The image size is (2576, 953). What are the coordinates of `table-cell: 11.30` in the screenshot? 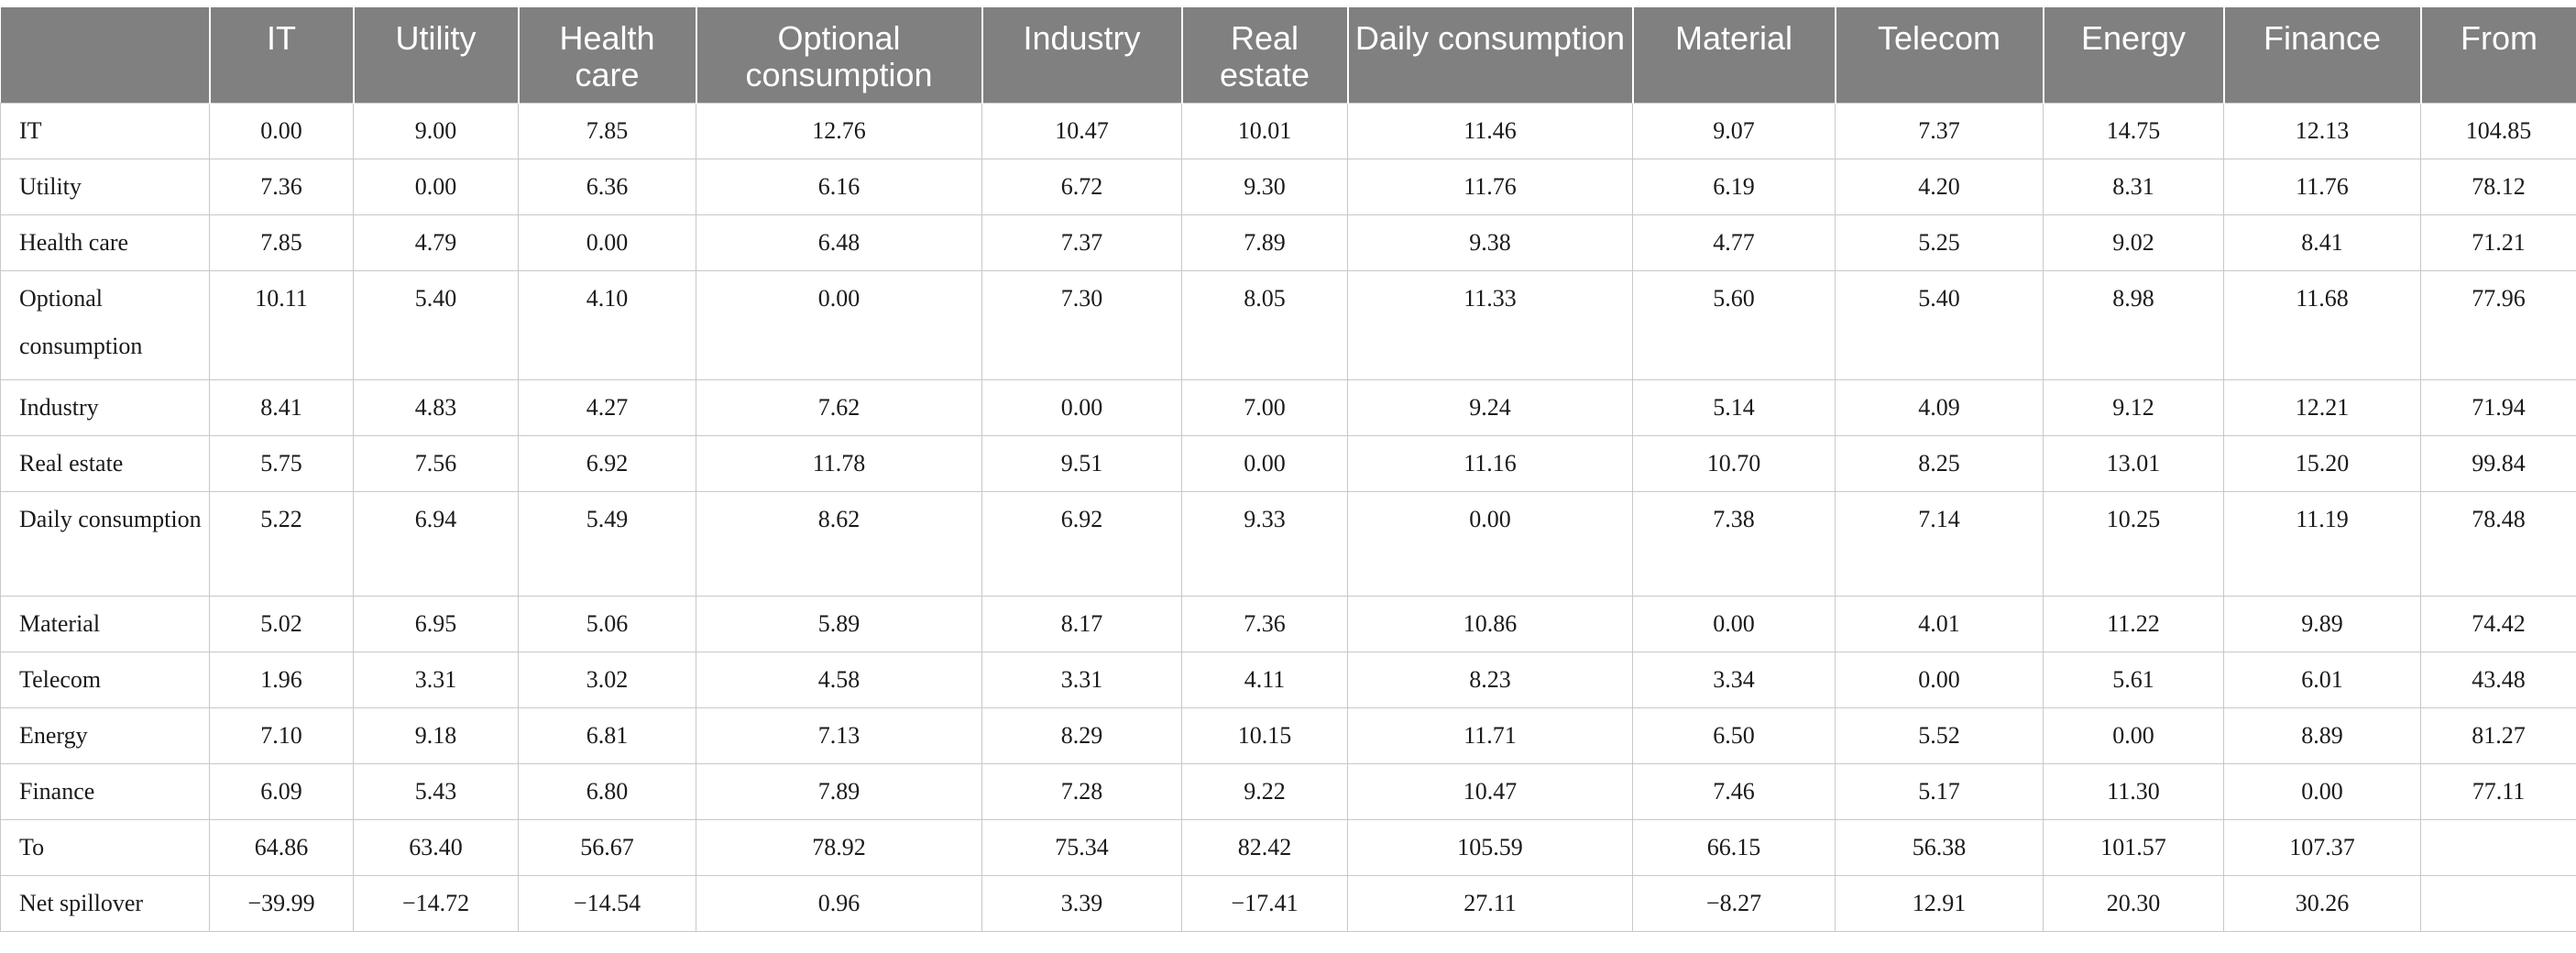 It's located at (2133, 791).